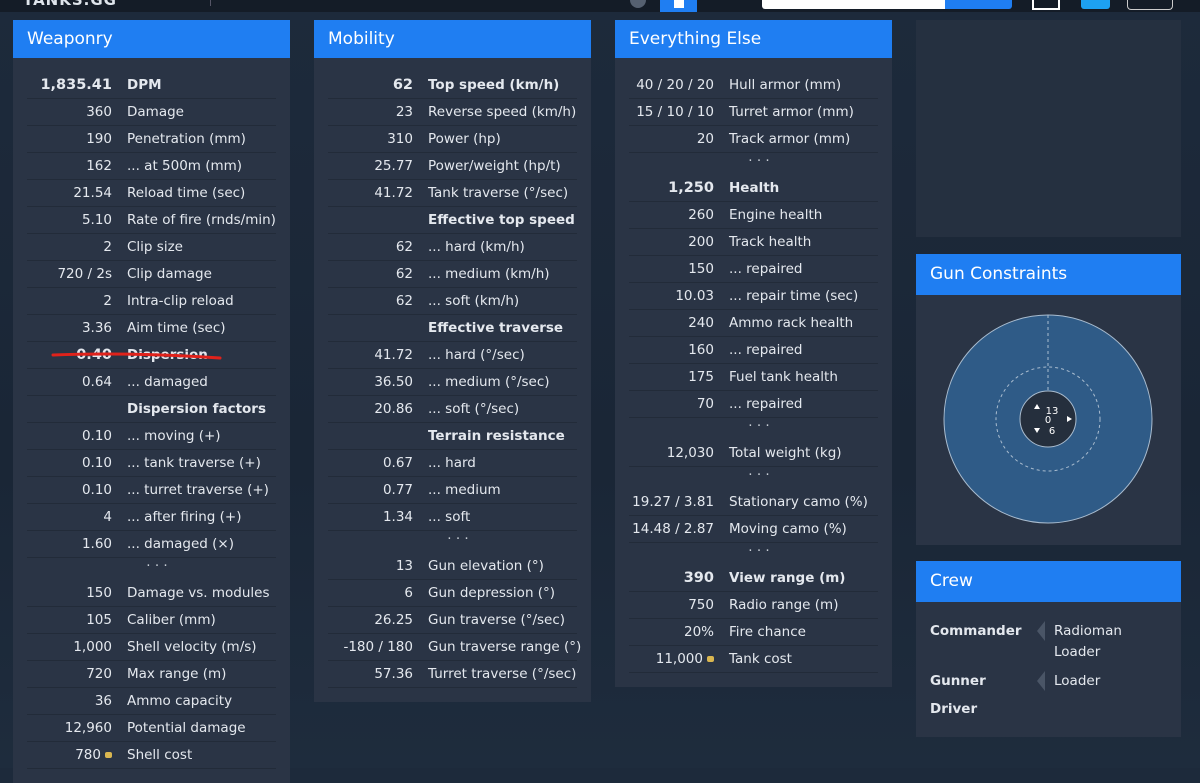 The height and width of the screenshot is (783, 1200). I want to click on stat-row: 105 Caliber (mm), so click(151, 620).